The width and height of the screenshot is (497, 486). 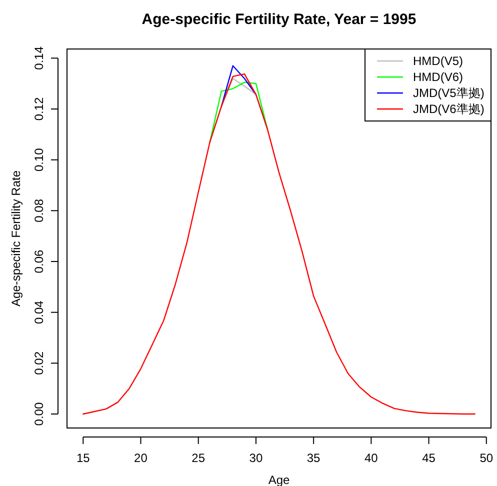 I want to click on x-tick-label: 40, so click(x=371, y=458).